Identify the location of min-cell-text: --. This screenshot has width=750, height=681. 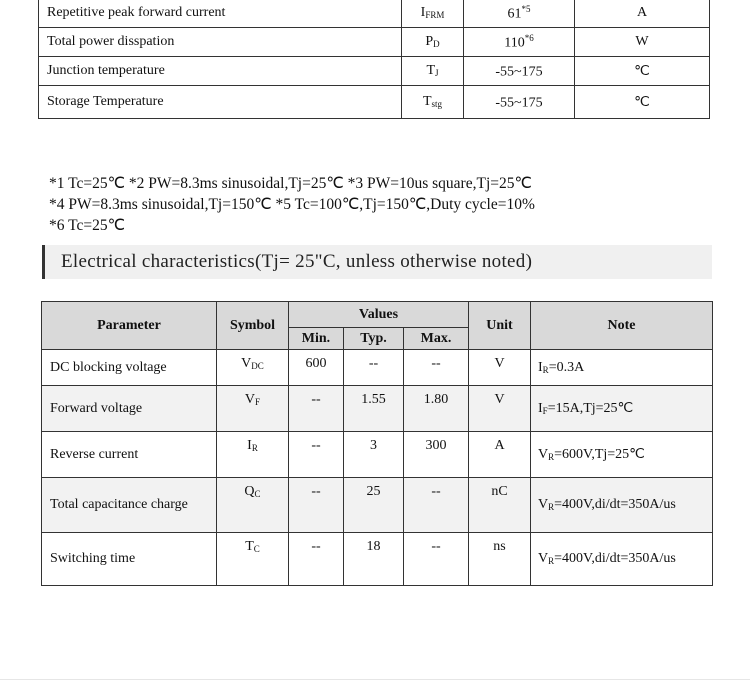
(316, 445).